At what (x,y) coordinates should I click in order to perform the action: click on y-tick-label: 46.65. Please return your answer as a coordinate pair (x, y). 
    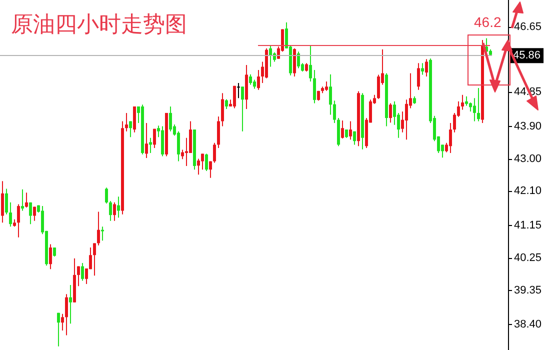
    Looking at the image, I should click on (528, 27).